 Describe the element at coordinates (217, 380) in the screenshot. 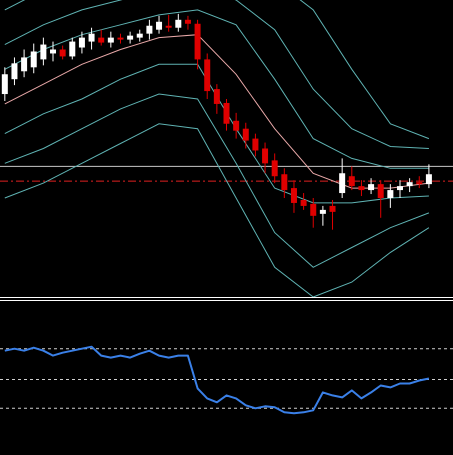

I see `indicator-line` at that location.